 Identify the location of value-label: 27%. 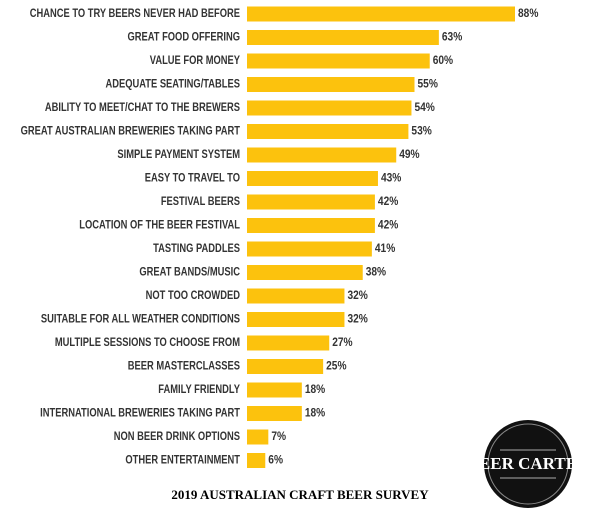
(342, 342).